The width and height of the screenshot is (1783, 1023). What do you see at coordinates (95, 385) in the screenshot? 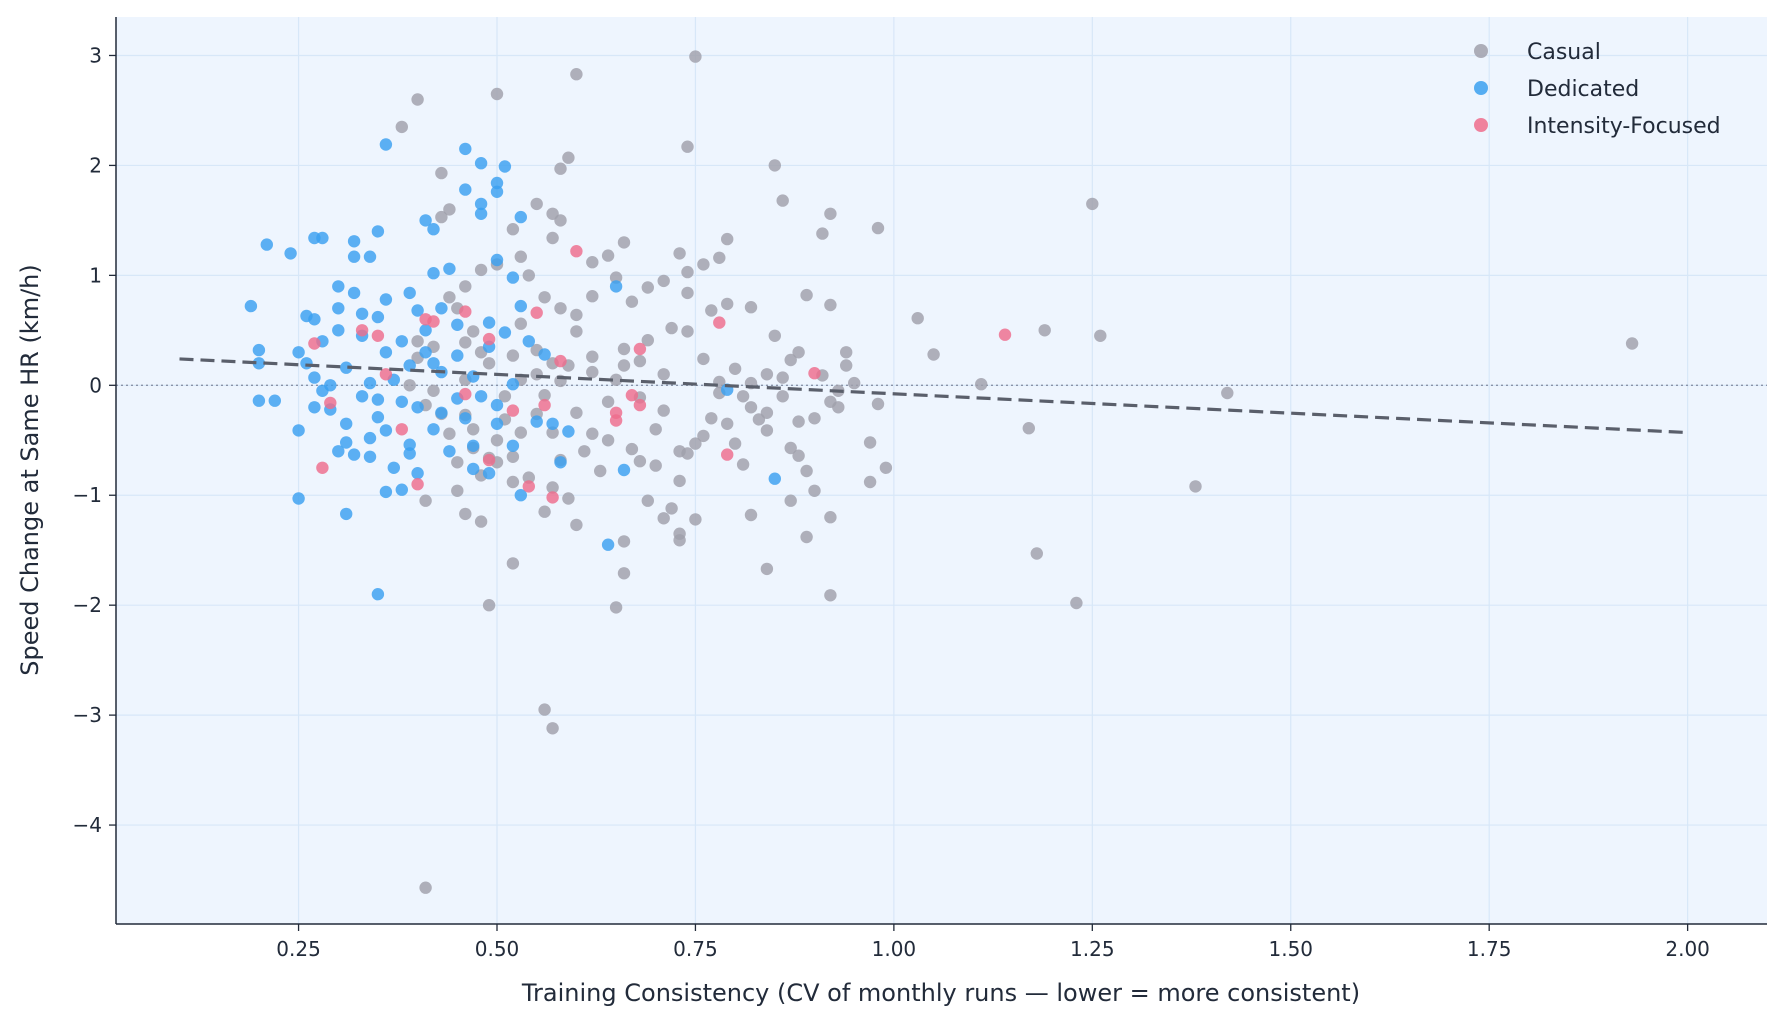
I see `y-tick-label: 0` at bounding box center [95, 385].